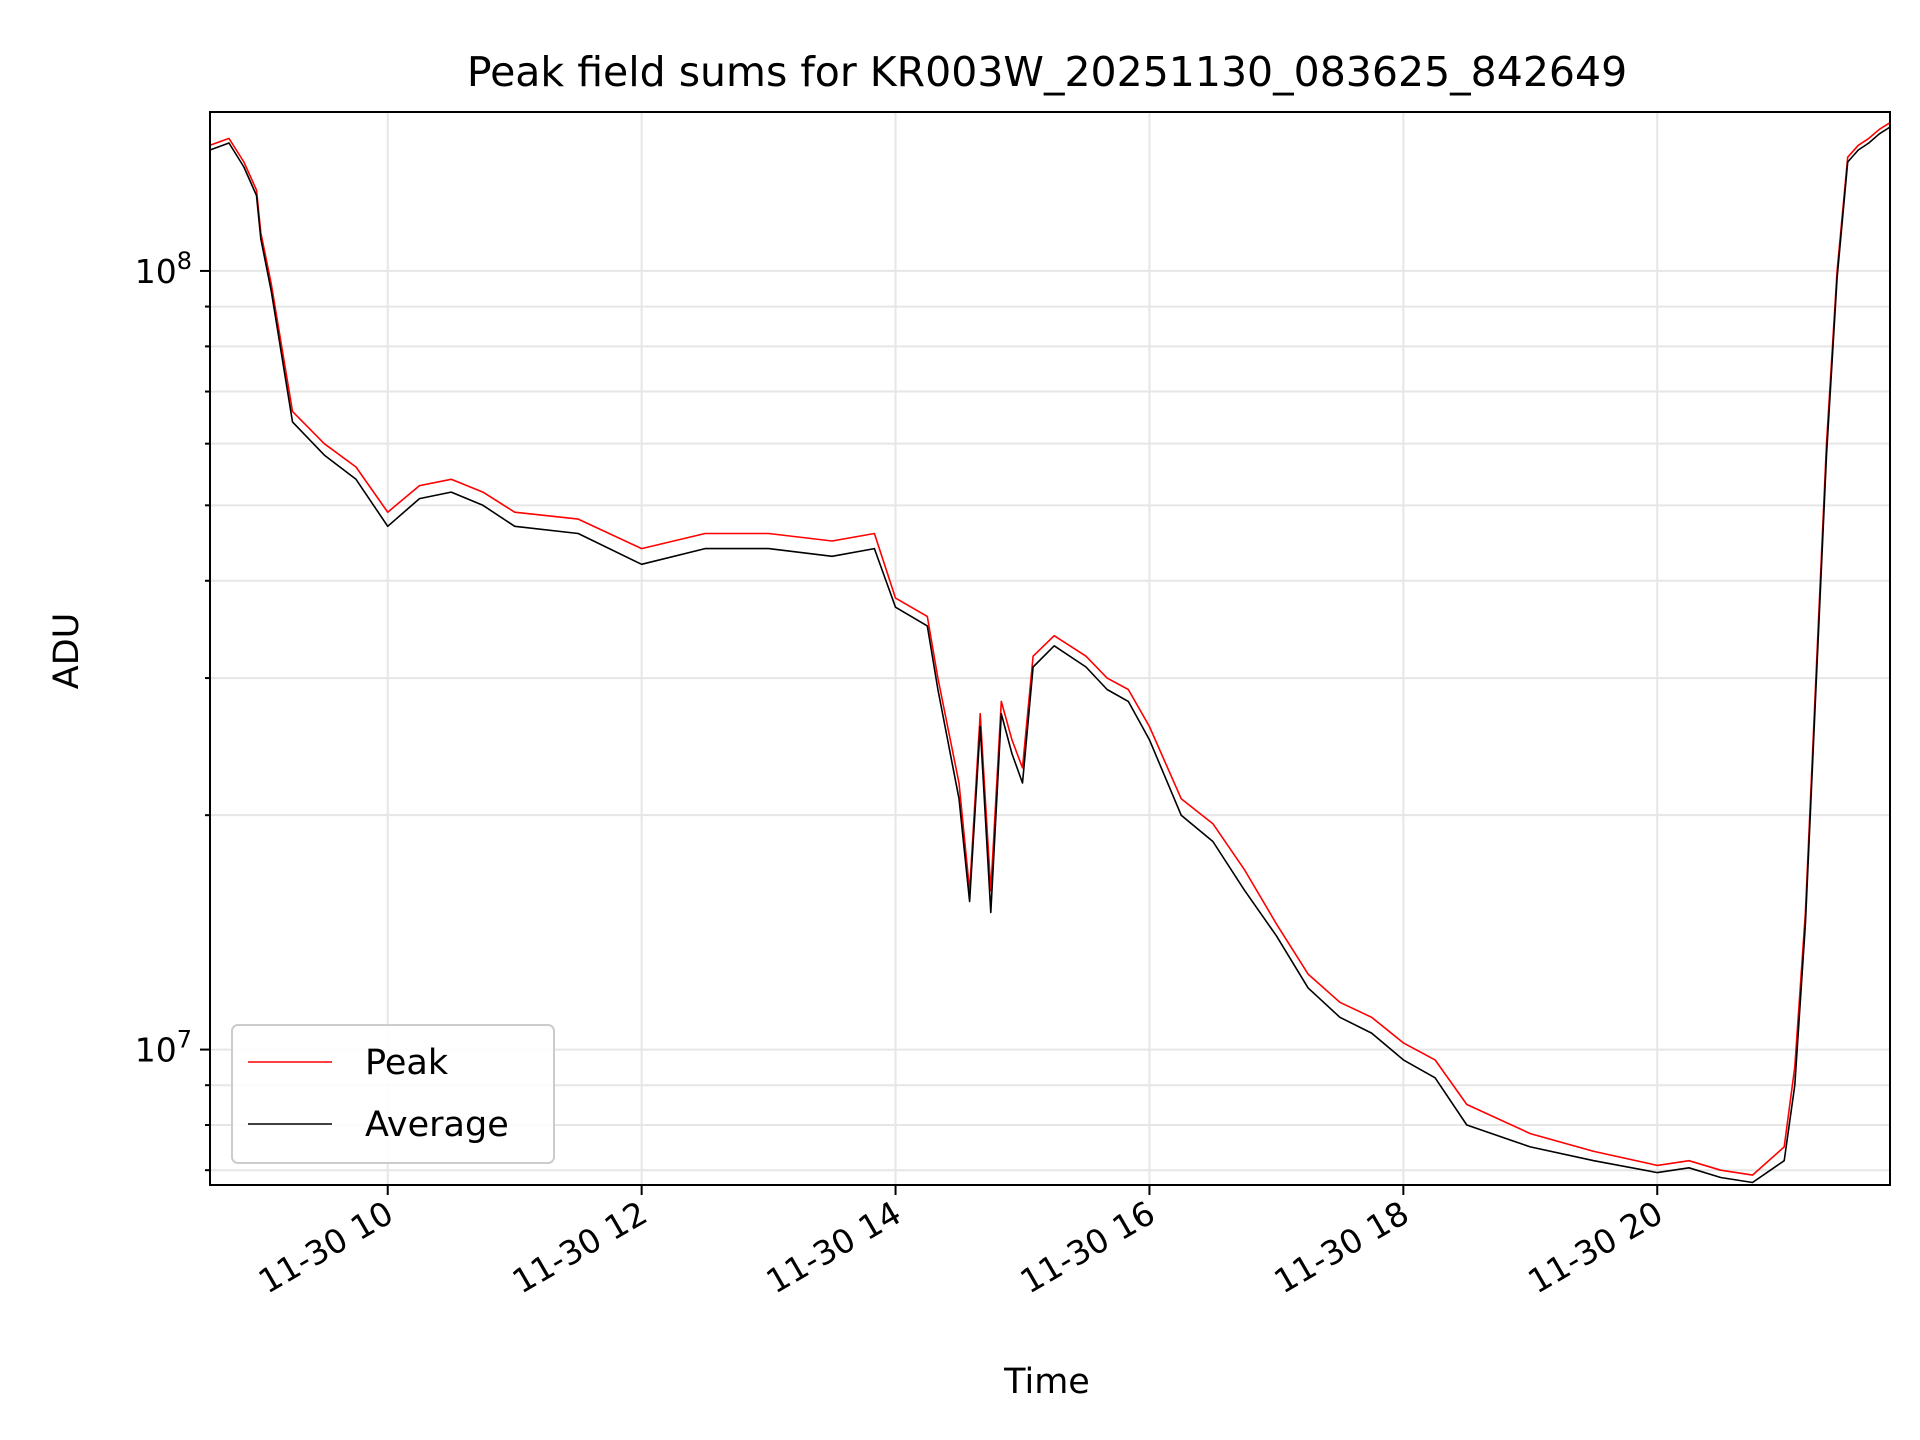 Image resolution: width=1920 pixels, height=1440 pixels. What do you see at coordinates (834, 1247) in the screenshot?
I see `x-tick-label: 11-30 14` at bounding box center [834, 1247].